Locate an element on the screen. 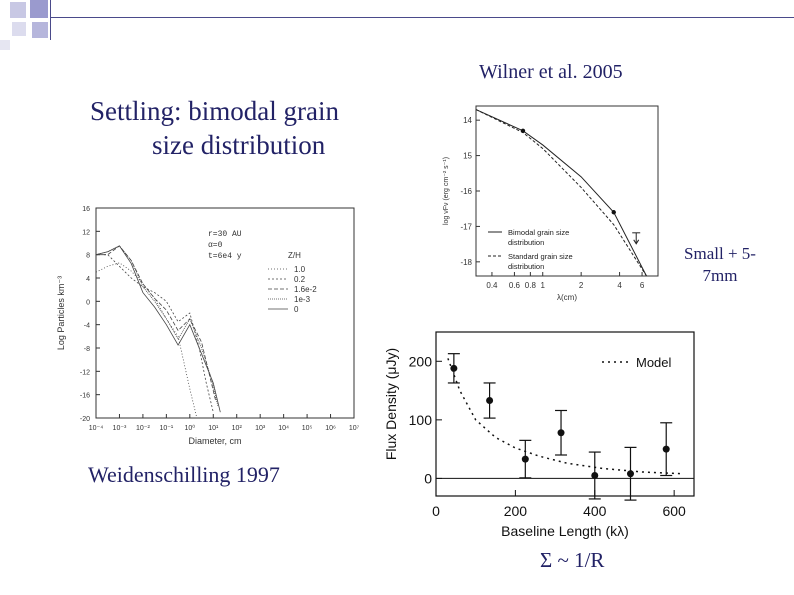 The height and width of the screenshot is (595, 794). legend-entry: 0.2 is located at coordinates (300, 279).